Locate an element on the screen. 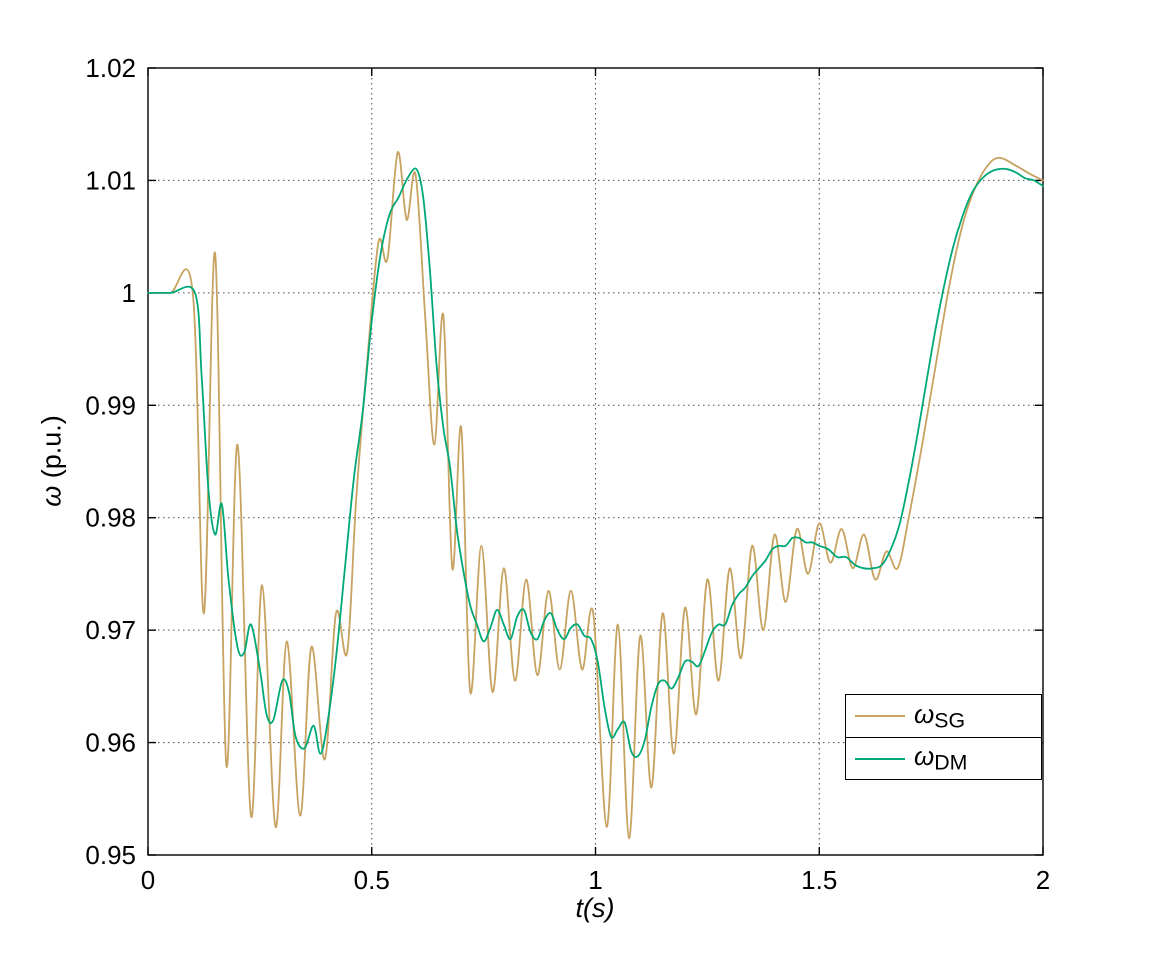  legend-item-sg: ωSG is located at coordinates (943, 716).